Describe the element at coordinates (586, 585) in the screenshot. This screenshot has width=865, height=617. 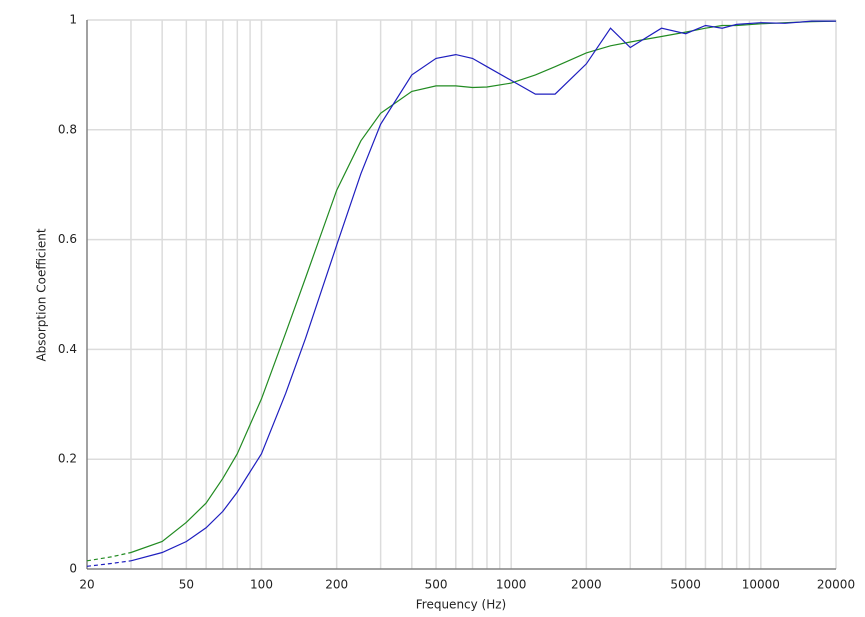
I see `x-tick-label: 2000` at that location.